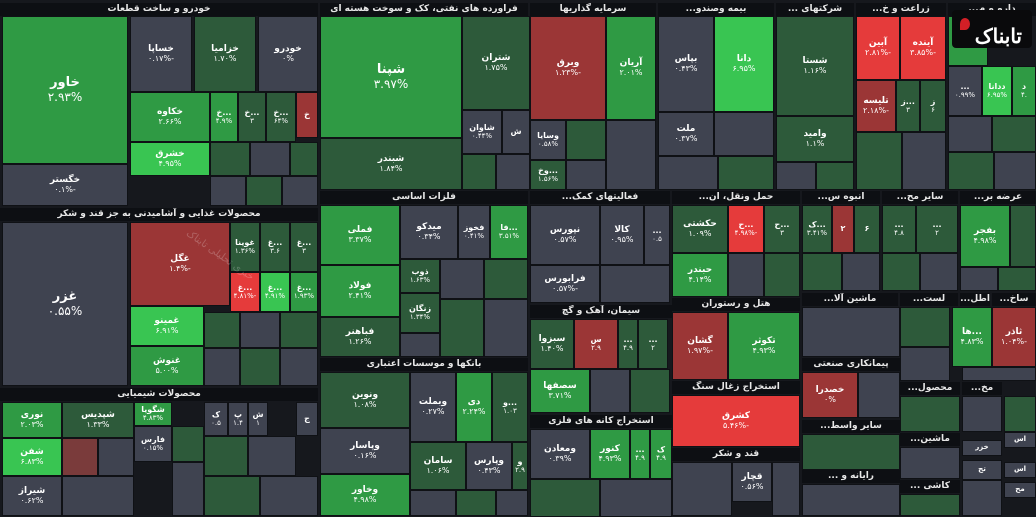 The width and height of the screenshot is (1036, 517). Describe the element at coordinates (65, 90) in the screenshot. I see `treemap-tile: خاور ۲.۹۳%` at that location.